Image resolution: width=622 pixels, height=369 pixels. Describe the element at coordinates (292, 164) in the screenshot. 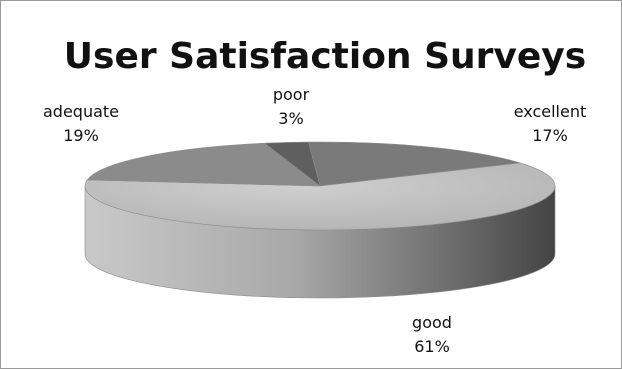

I see `pie-slice-poor` at that location.